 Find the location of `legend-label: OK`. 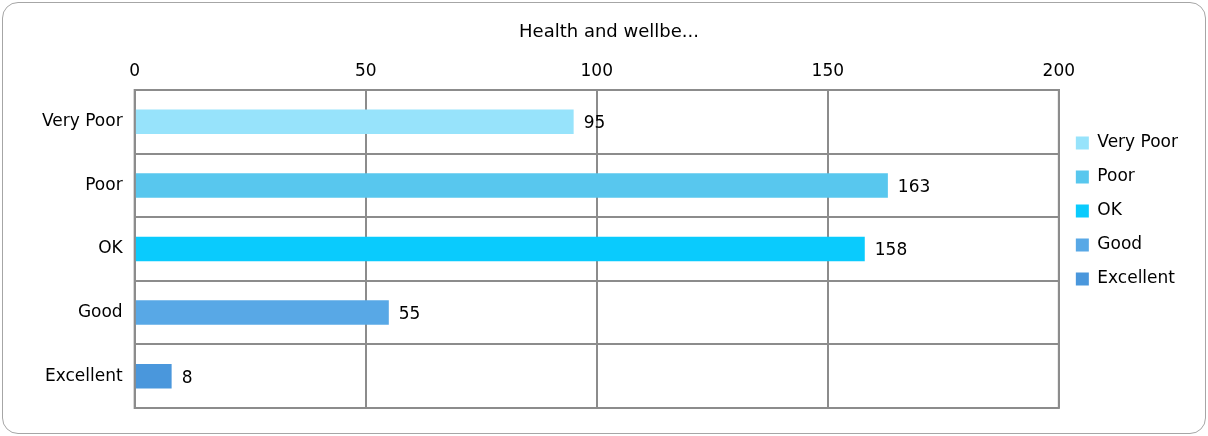

legend-label: OK is located at coordinates (1110, 209).